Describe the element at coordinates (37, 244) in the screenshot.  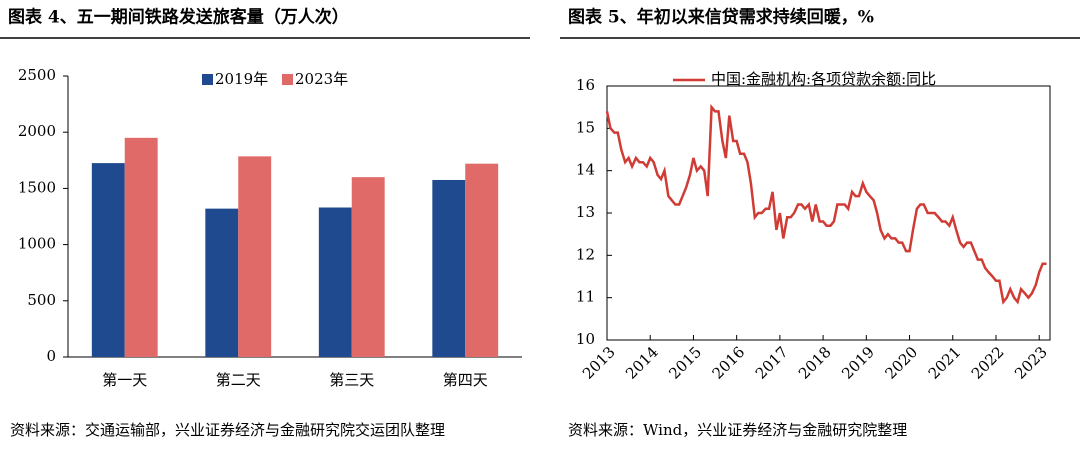
I see `y-tick-label: 1000` at that location.